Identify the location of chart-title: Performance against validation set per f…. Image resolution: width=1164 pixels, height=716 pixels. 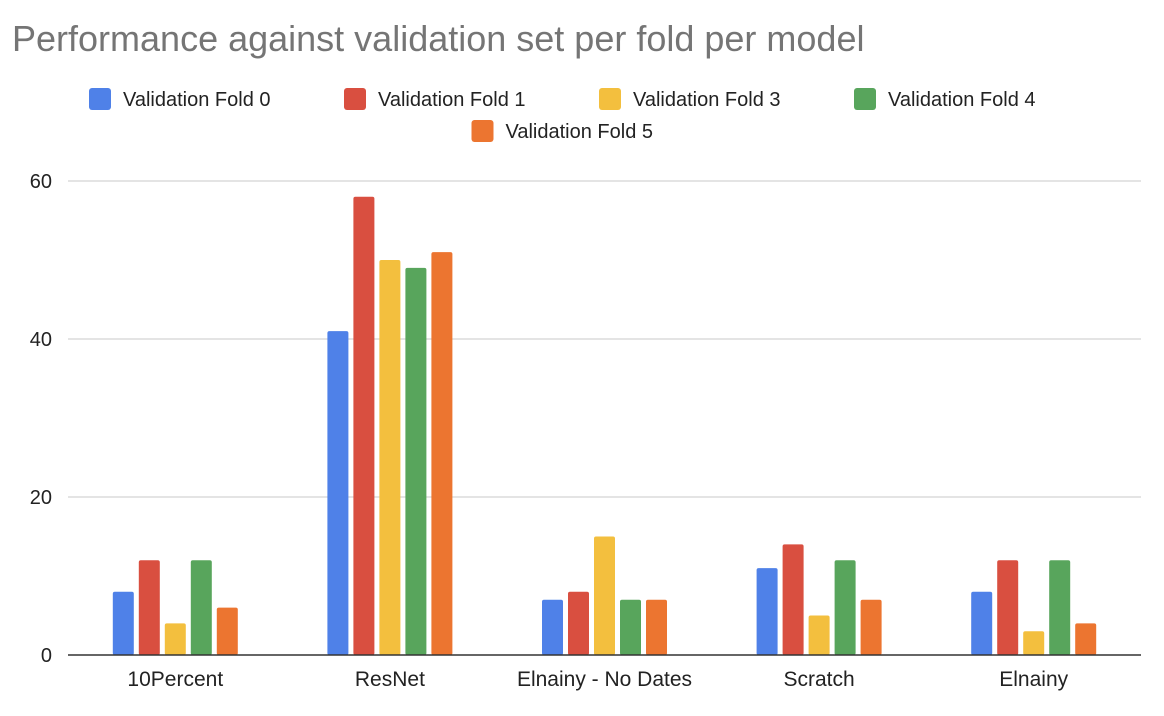
(438, 38).